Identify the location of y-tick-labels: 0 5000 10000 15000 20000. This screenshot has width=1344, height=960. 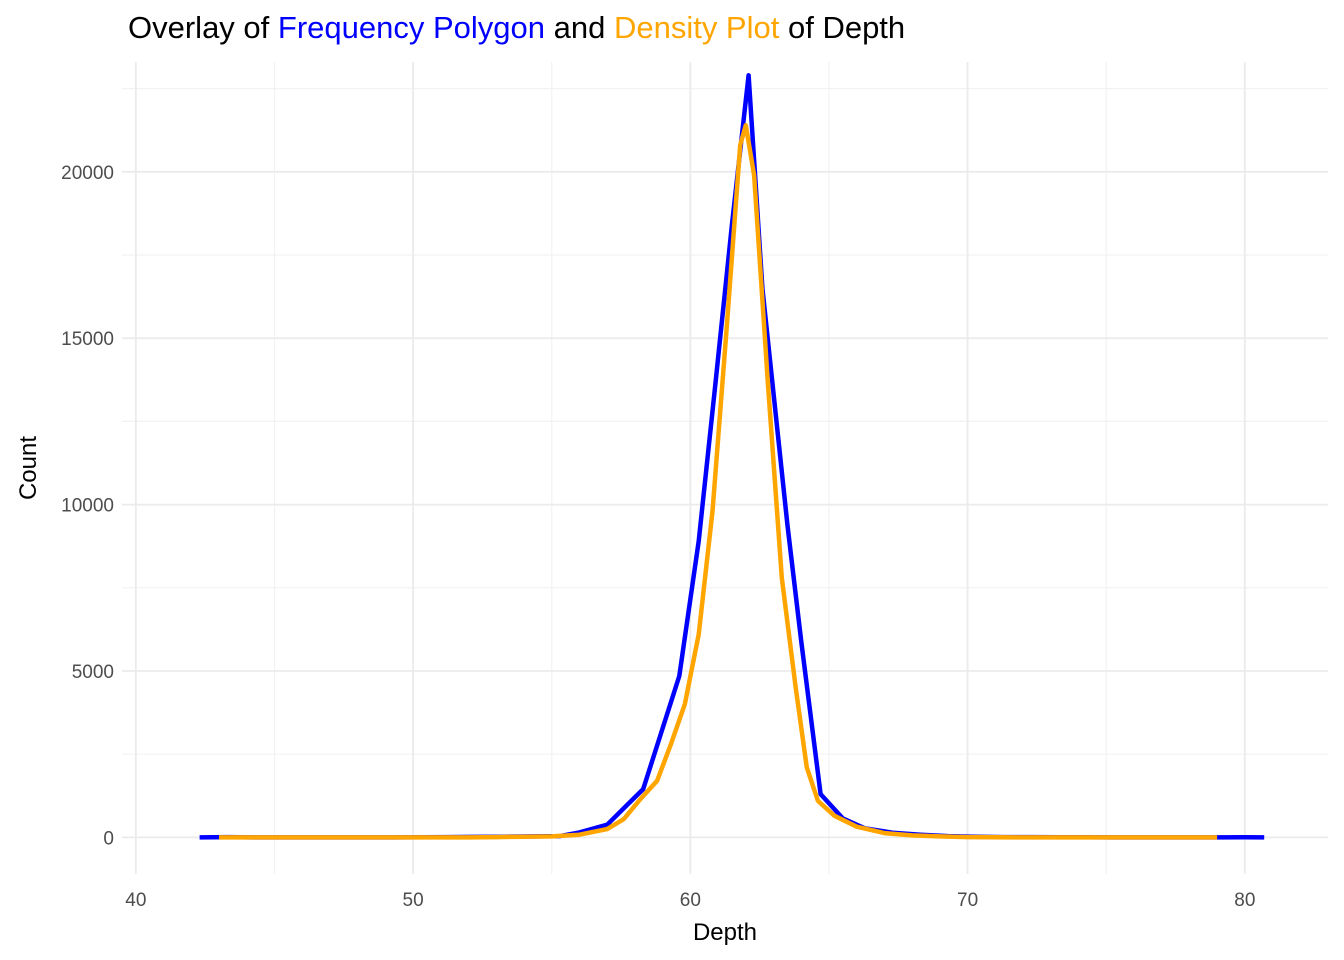
(87, 506).